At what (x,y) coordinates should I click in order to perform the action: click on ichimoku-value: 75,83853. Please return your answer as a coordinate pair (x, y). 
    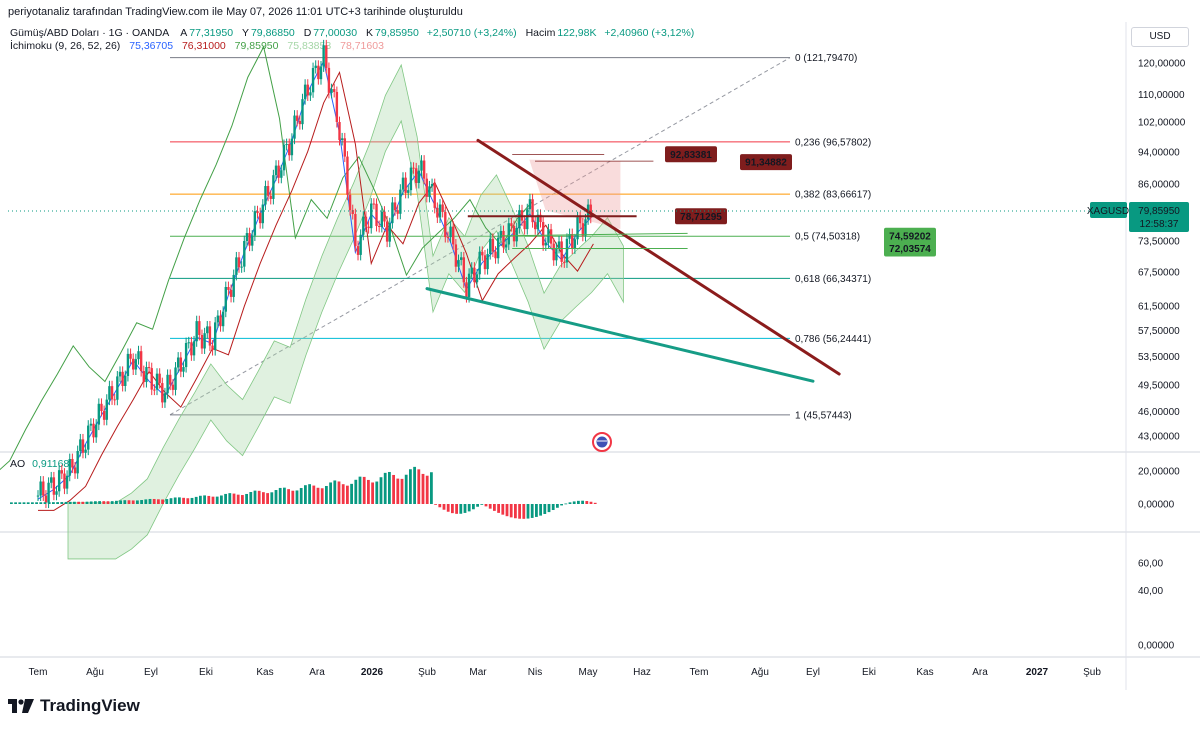
    Looking at the image, I should click on (309, 46).